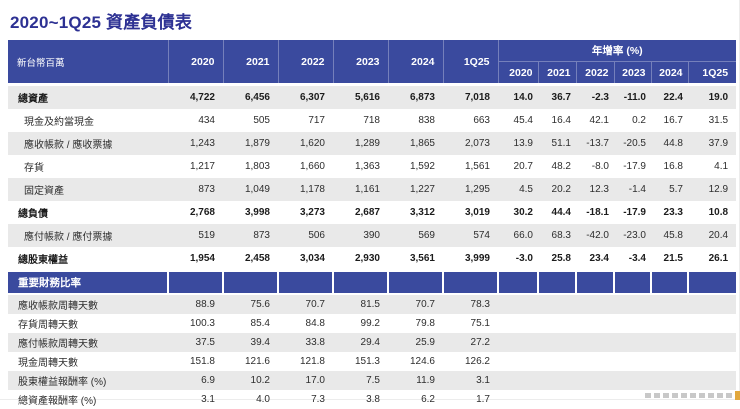  What do you see at coordinates (470, 96) in the screenshot?
I see `value-cell: 7,018` at bounding box center [470, 96].